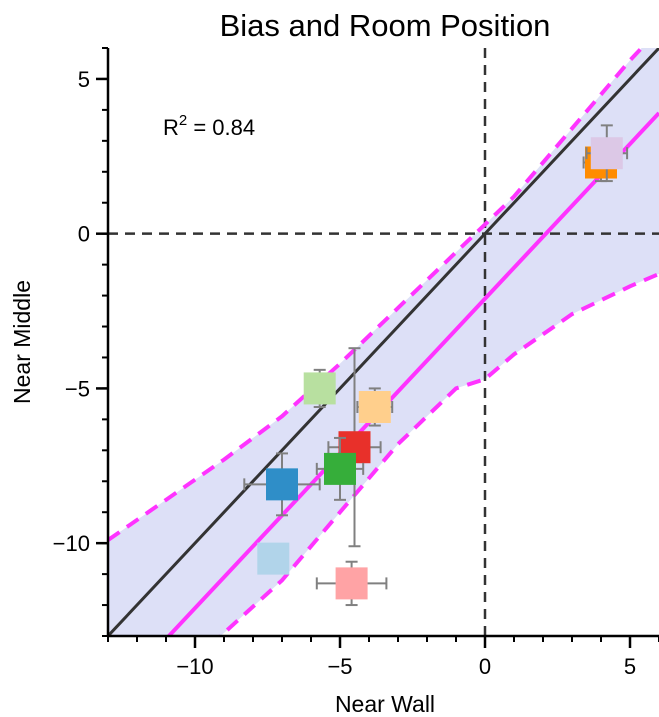  What do you see at coordinates (221, 127) in the screenshot?
I see `r-squared-value: = 0.84` at bounding box center [221, 127].